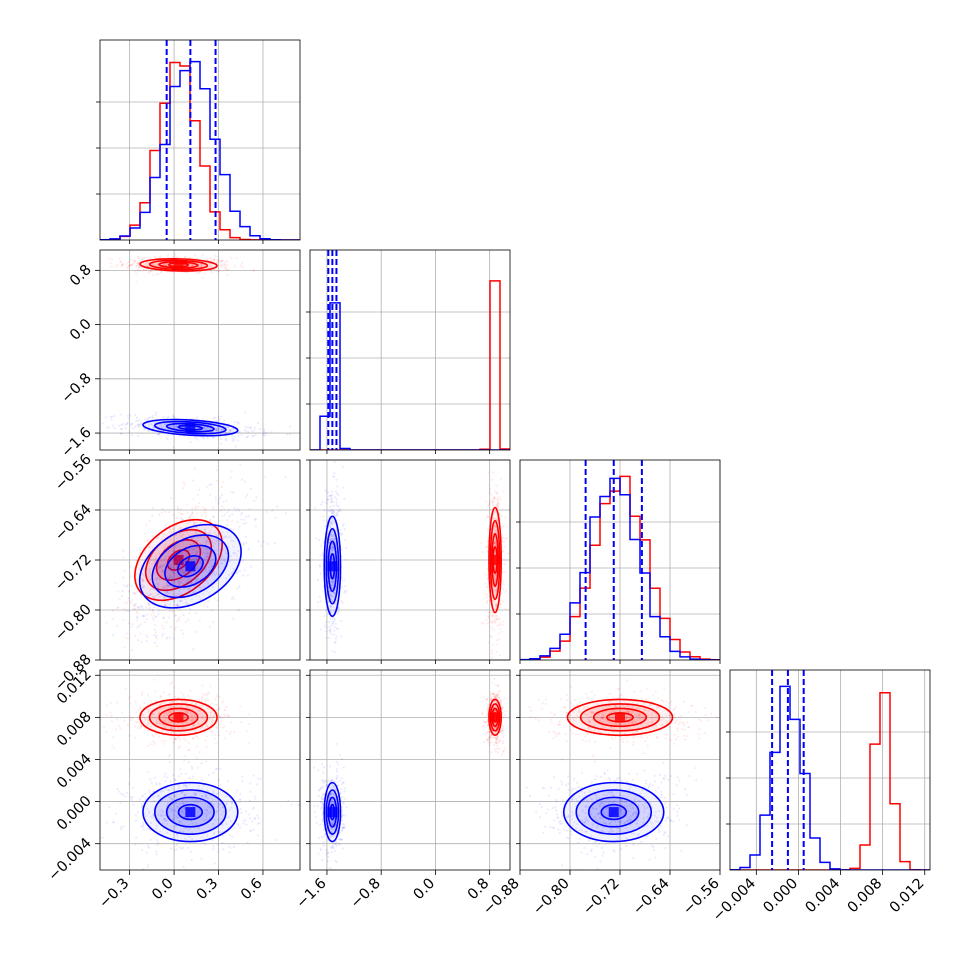 This screenshot has height=970, width=970. I want to click on y-tick-label: −0.004, so click(70, 859).